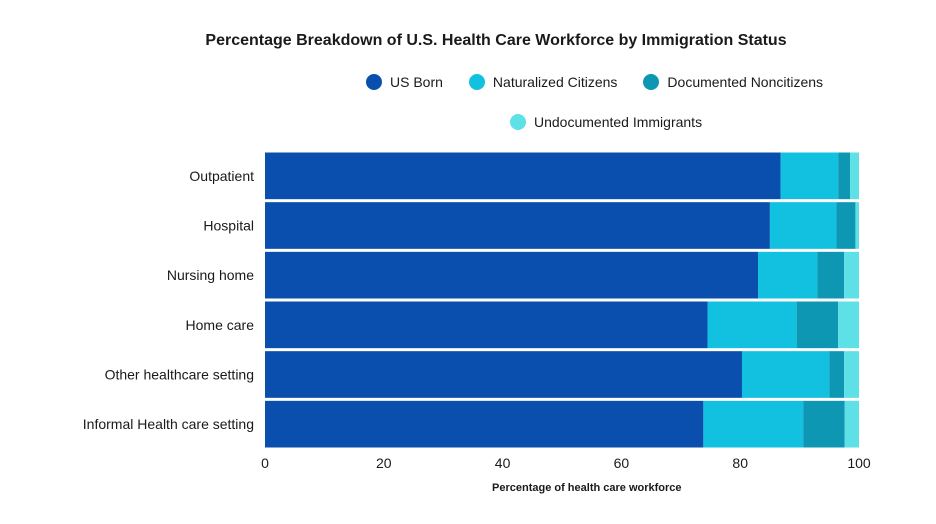 This screenshot has width=936, height=524. What do you see at coordinates (788, 275) in the screenshot?
I see `bar-nursing-home-naturalized-citizens` at bounding box center [788, 275].